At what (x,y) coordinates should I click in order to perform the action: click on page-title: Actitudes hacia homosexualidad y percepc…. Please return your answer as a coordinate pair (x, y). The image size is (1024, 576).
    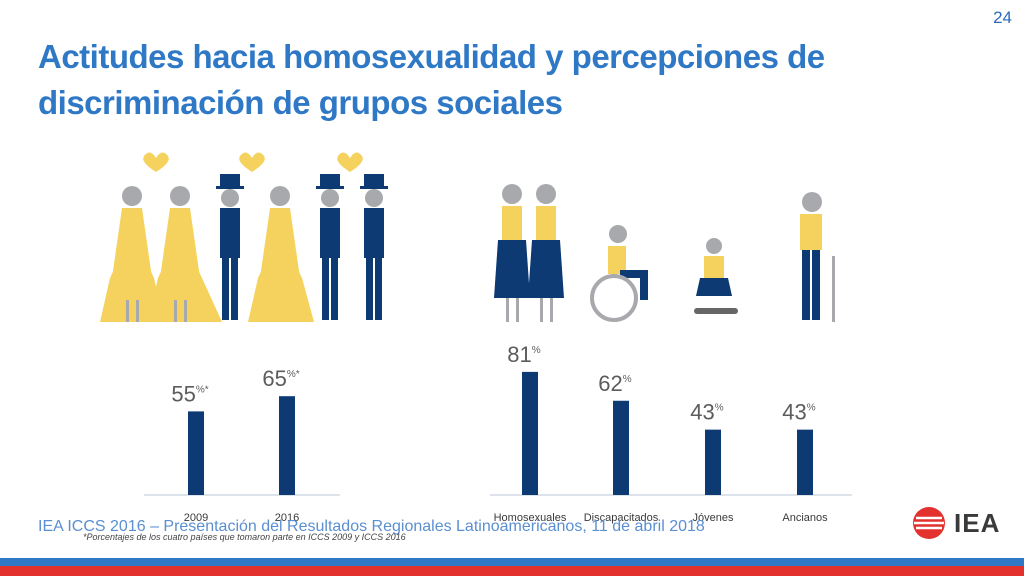
    Looking at the image, I should click on (503, 80).